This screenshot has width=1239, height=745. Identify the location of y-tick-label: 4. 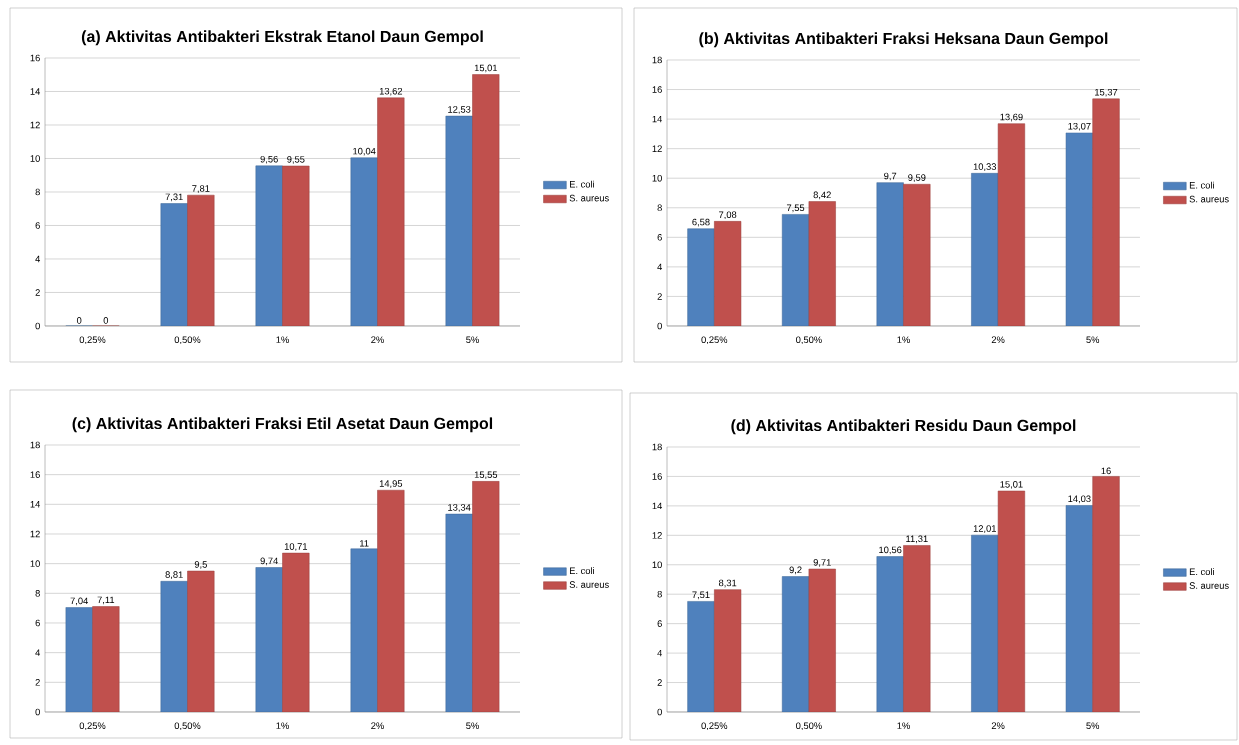
(38, 652).